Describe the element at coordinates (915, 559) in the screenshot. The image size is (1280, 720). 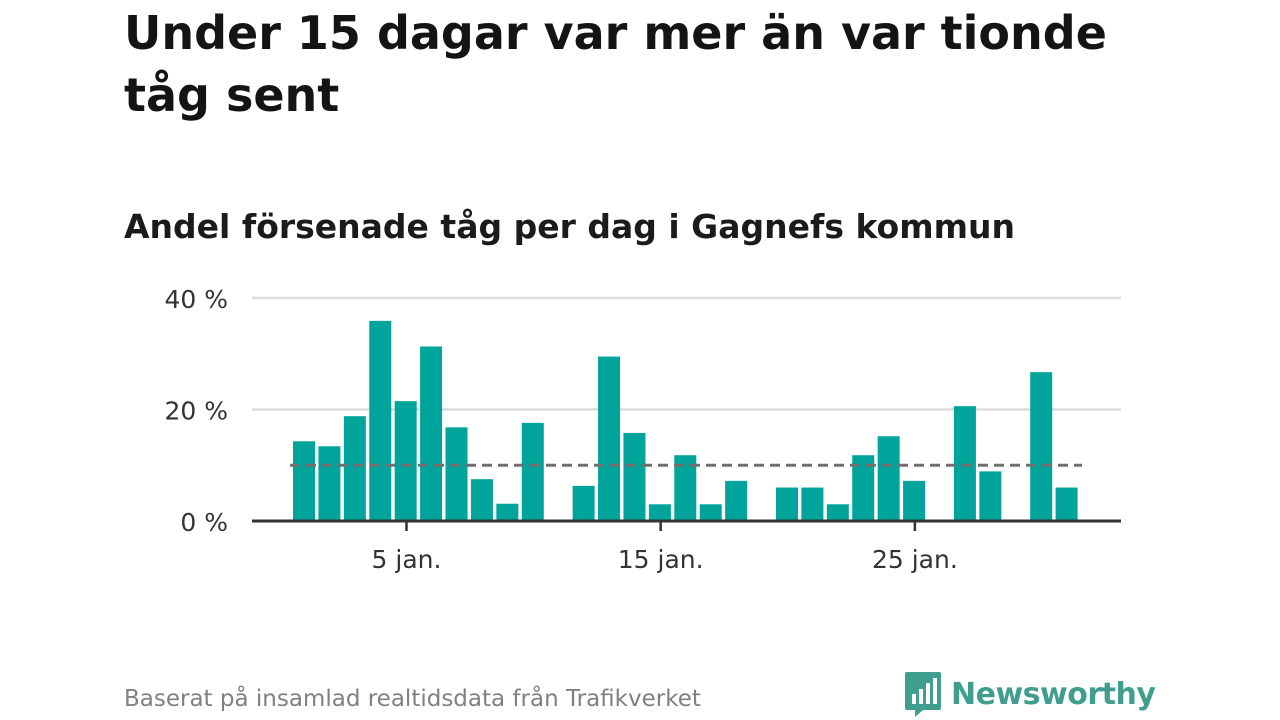
I see `x-tick-label: 25 jan.` at that location.